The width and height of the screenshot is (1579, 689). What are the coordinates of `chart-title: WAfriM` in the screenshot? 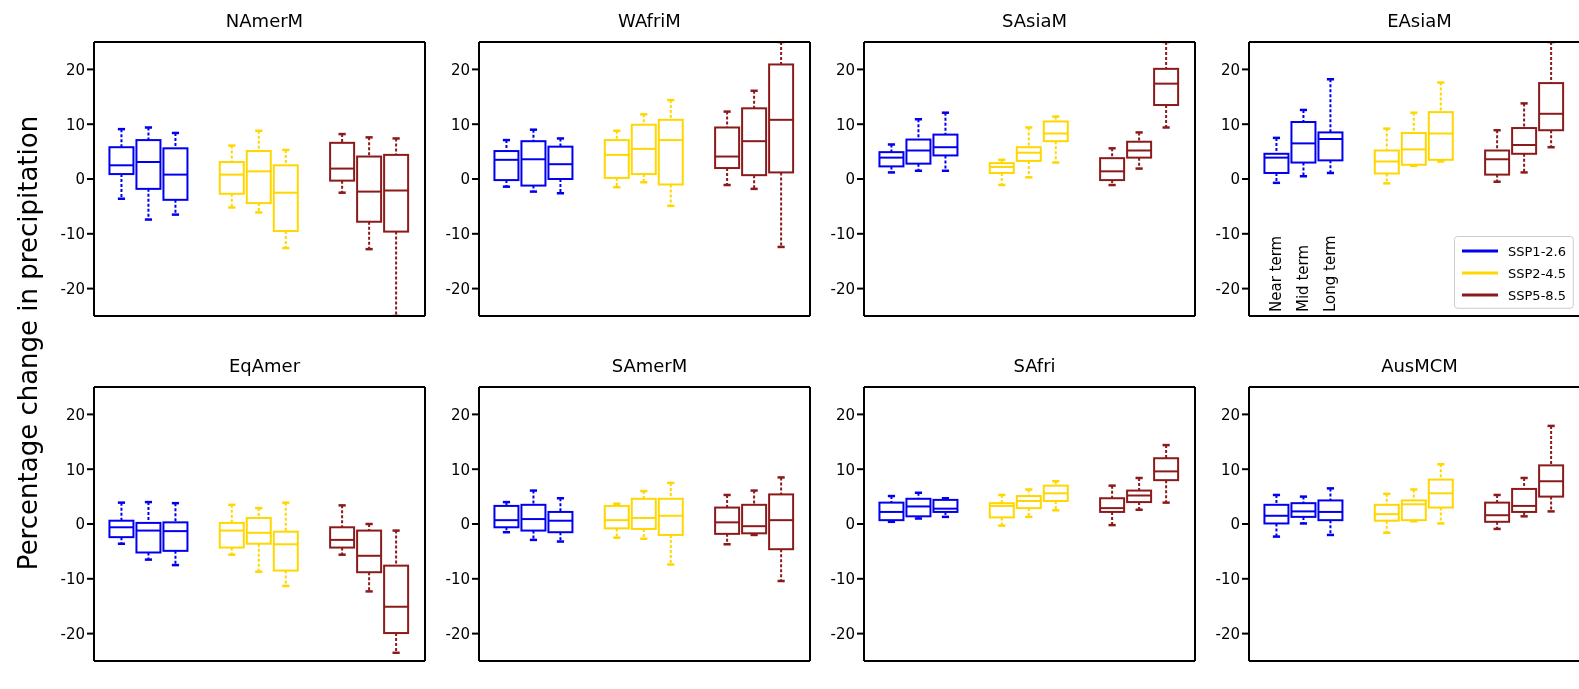 It's located at (649, 21).